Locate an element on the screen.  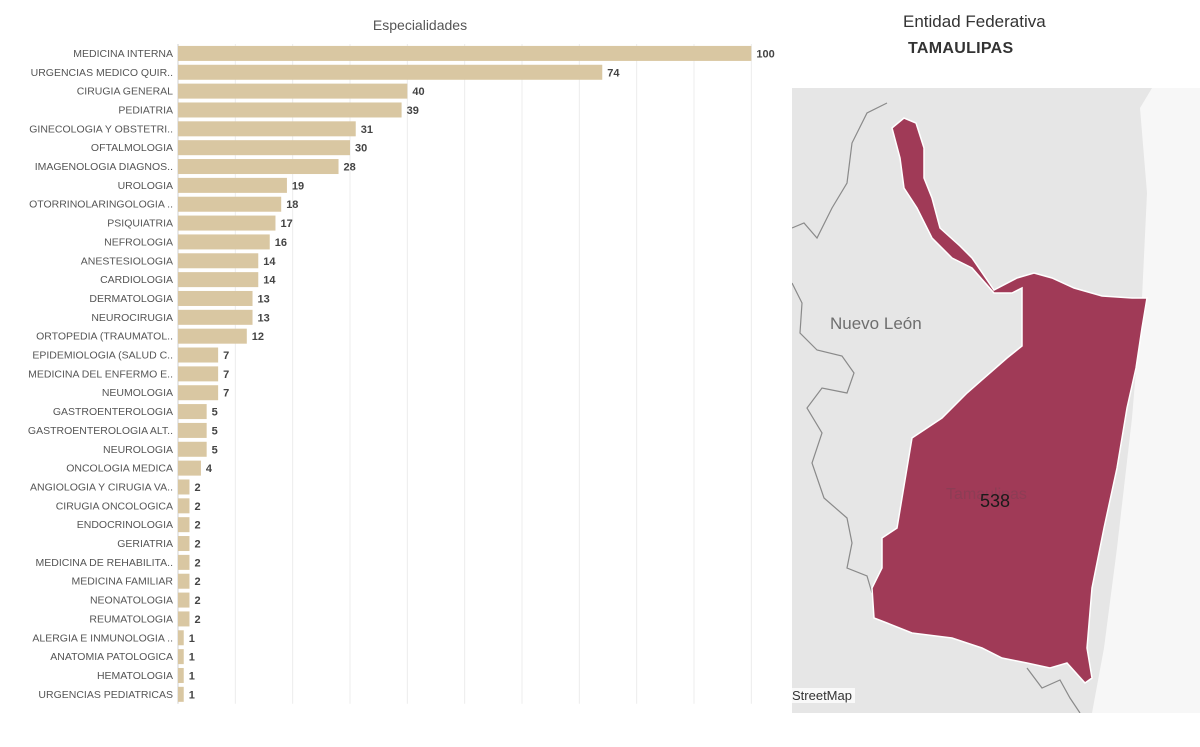
data-label: 40 is located at coordinates (418, 92).